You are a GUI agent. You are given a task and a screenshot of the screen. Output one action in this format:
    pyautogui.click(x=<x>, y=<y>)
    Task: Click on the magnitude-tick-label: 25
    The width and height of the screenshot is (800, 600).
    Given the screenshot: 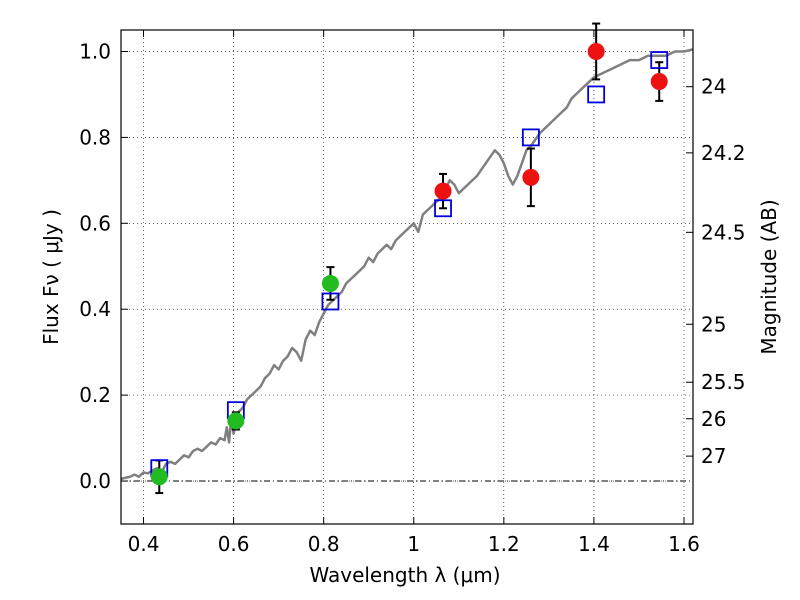 What is the action you would take?
    pyautogui.click(x=713, y=324)
    